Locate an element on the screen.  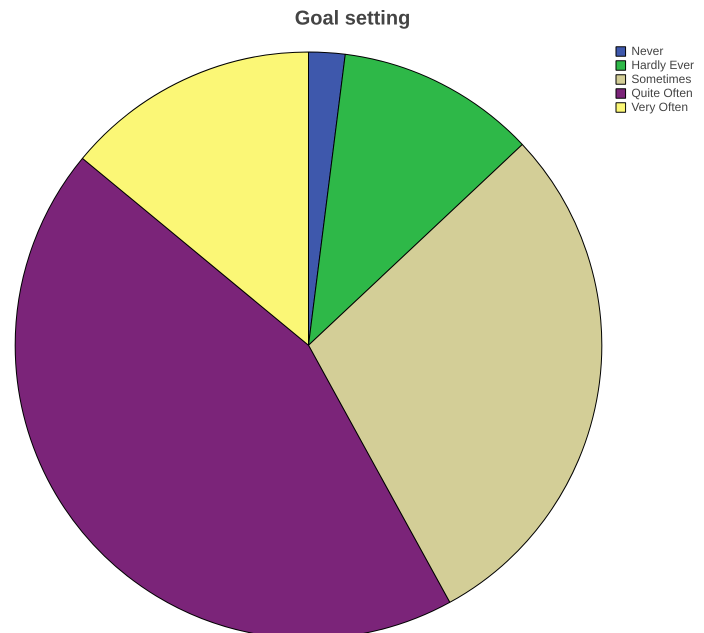
legend-label: Hardly Ever is located at coordinates (662, 65).